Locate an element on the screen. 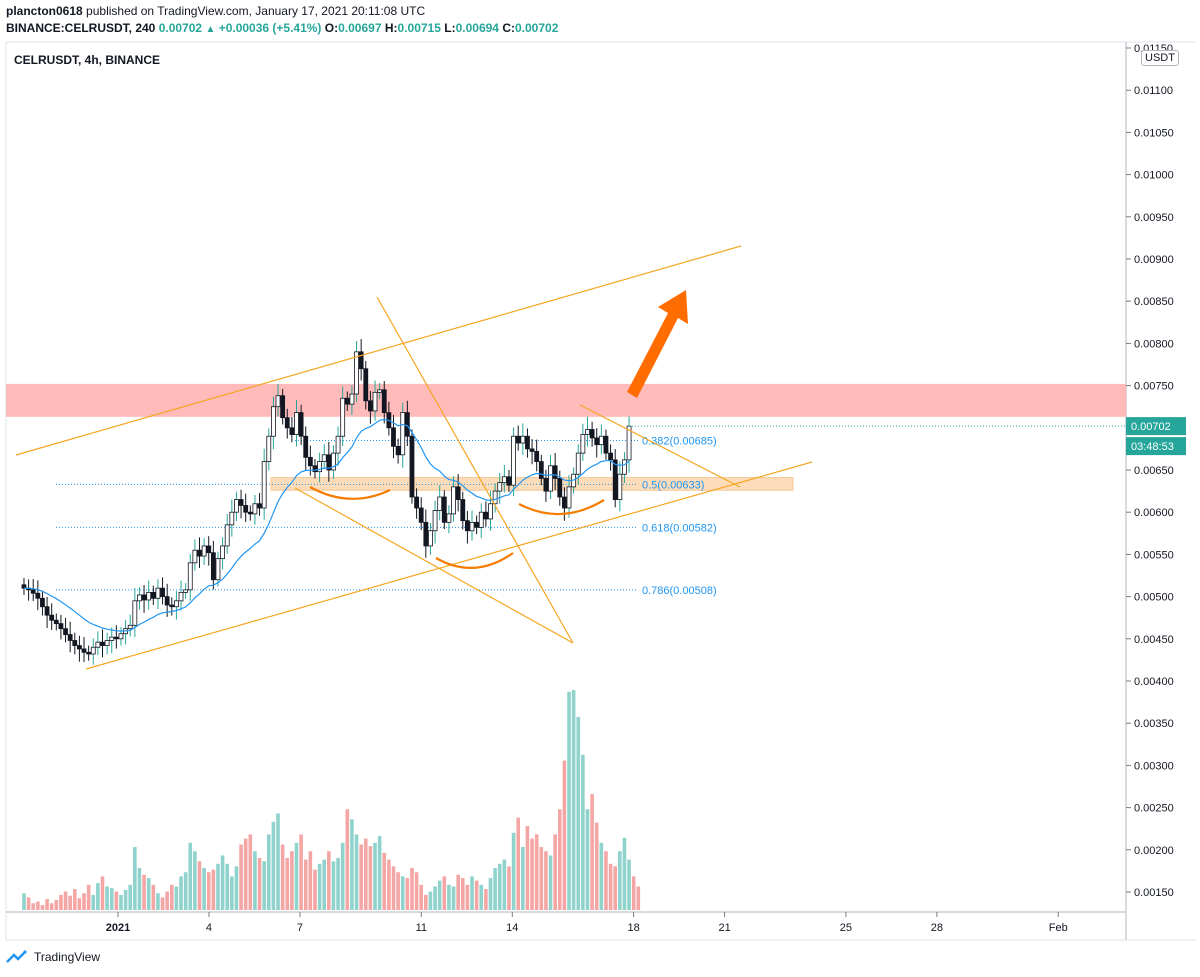  y-tick-label: 0.00500 is located at coordinates (1154, 598).